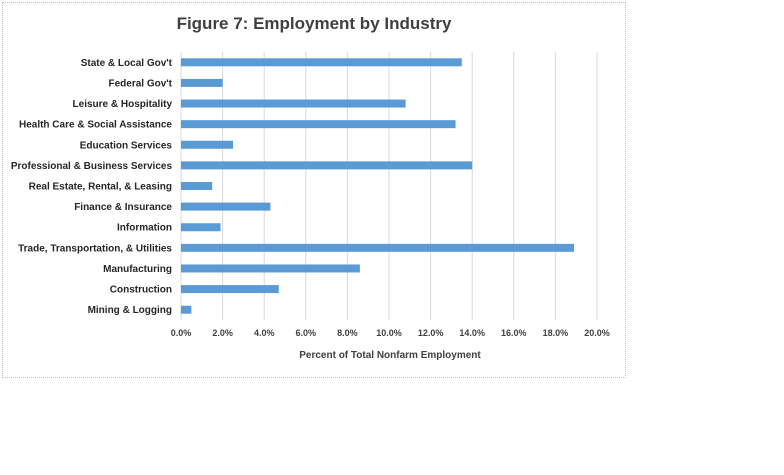  Describe the element at coordinates (306, 333) in the screenshot. I see `x-tick-label: 6.0%` at that location.